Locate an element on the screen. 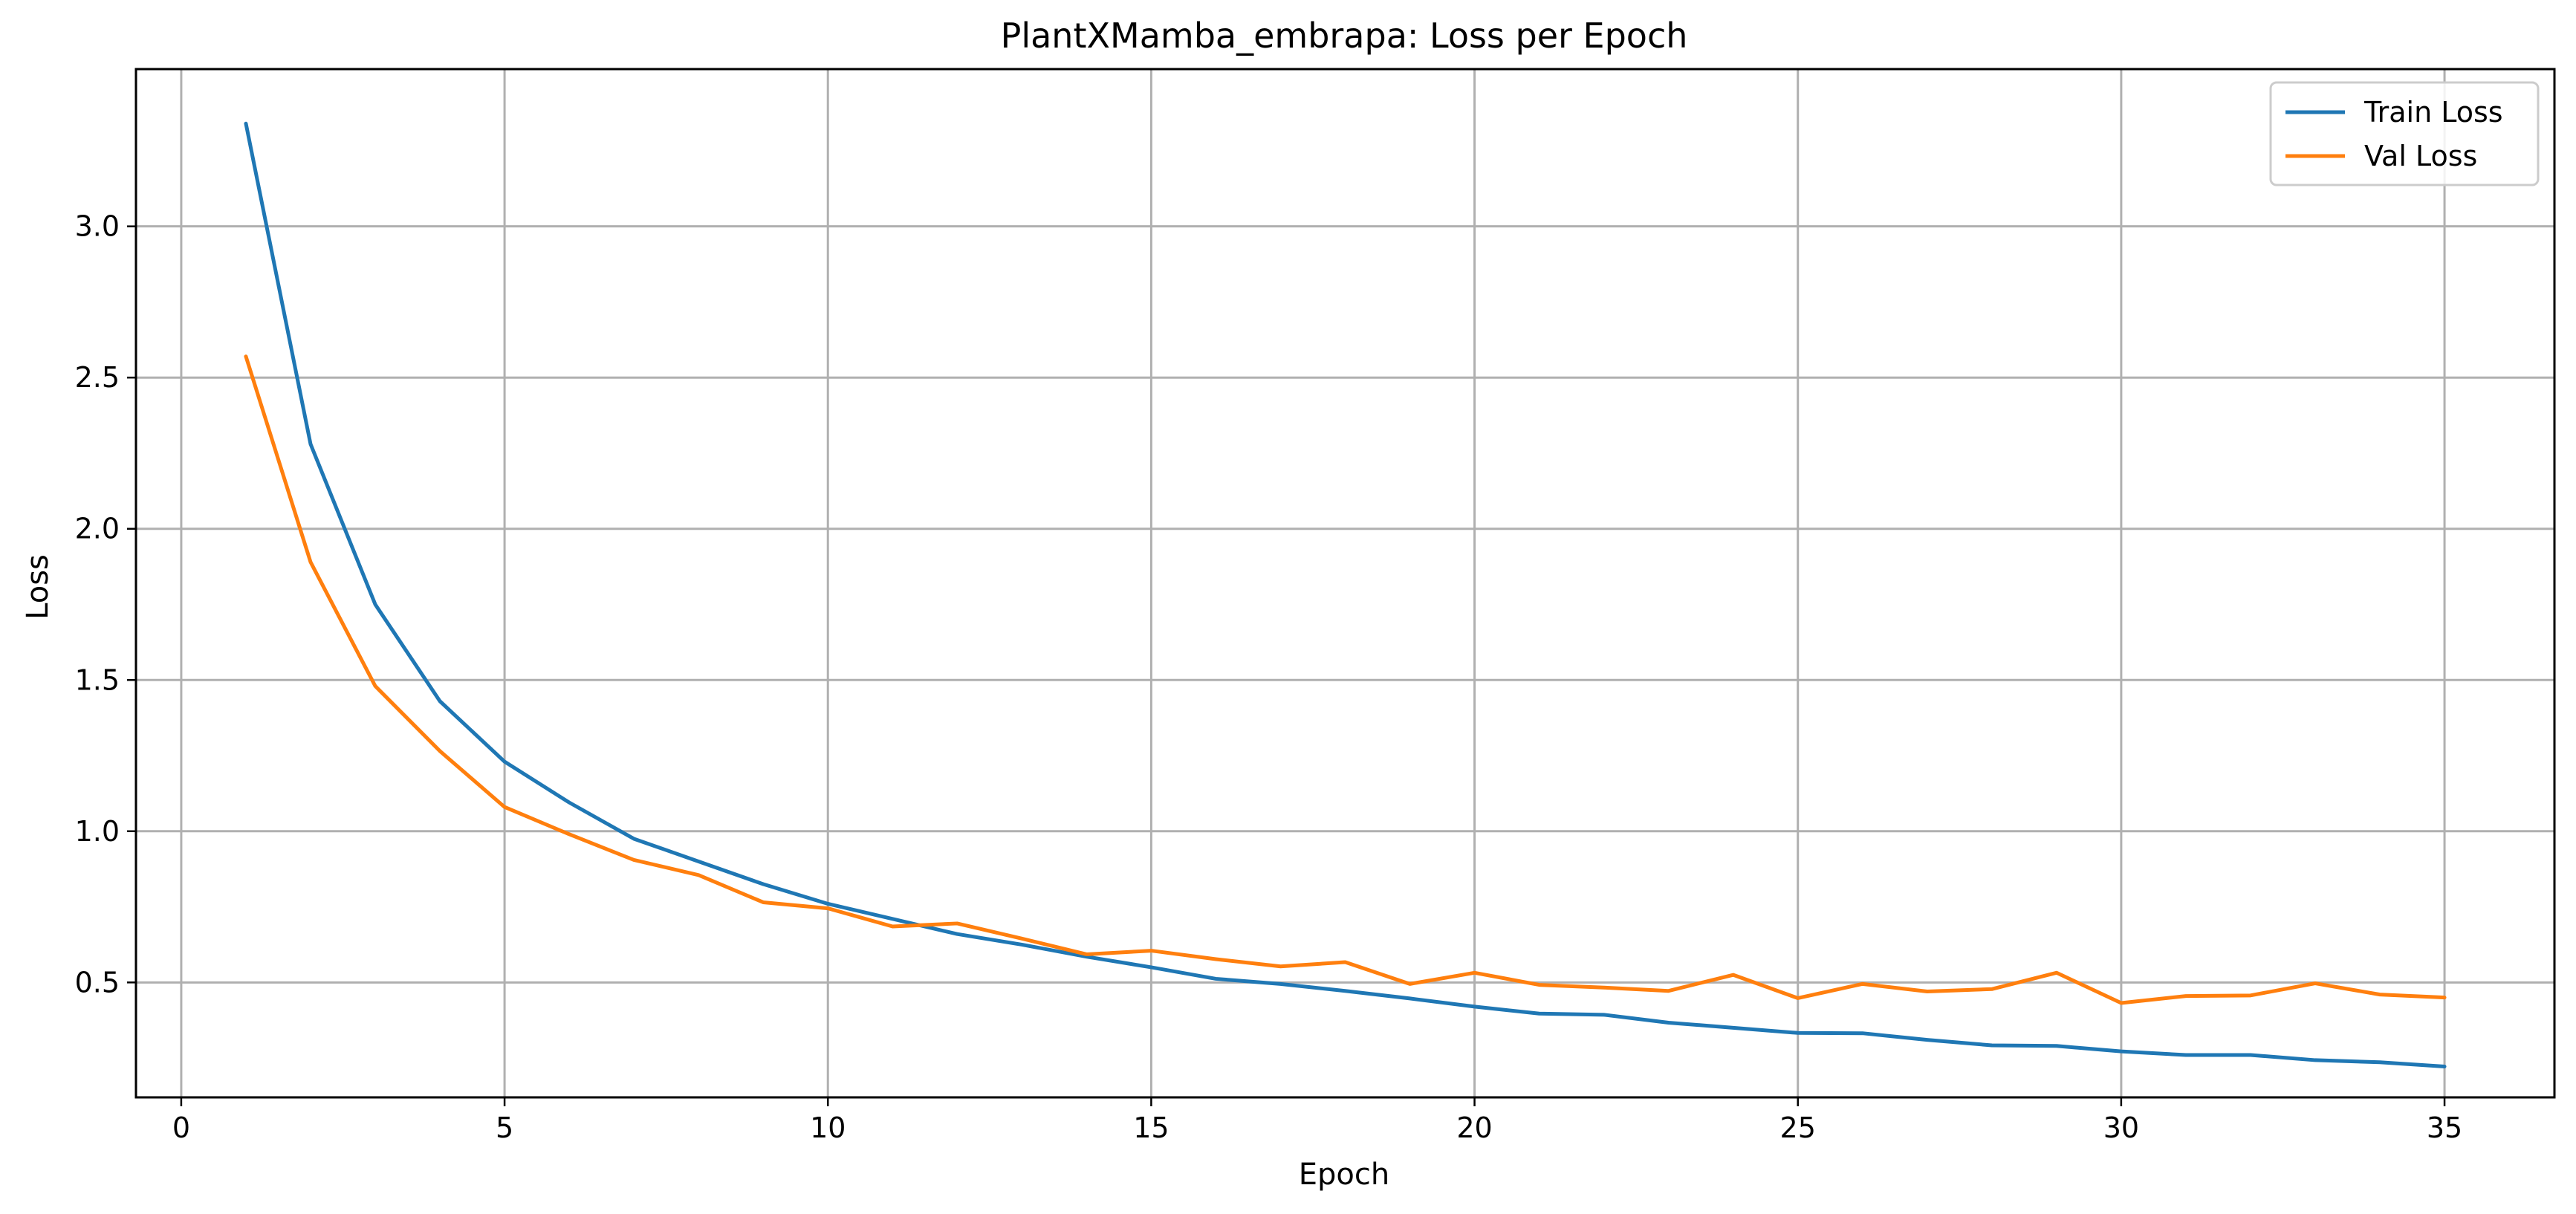 The width and height of the screenshot is (2576, 1214). legend-entry-label: Val Loss is located at coordinates (2420, 156).